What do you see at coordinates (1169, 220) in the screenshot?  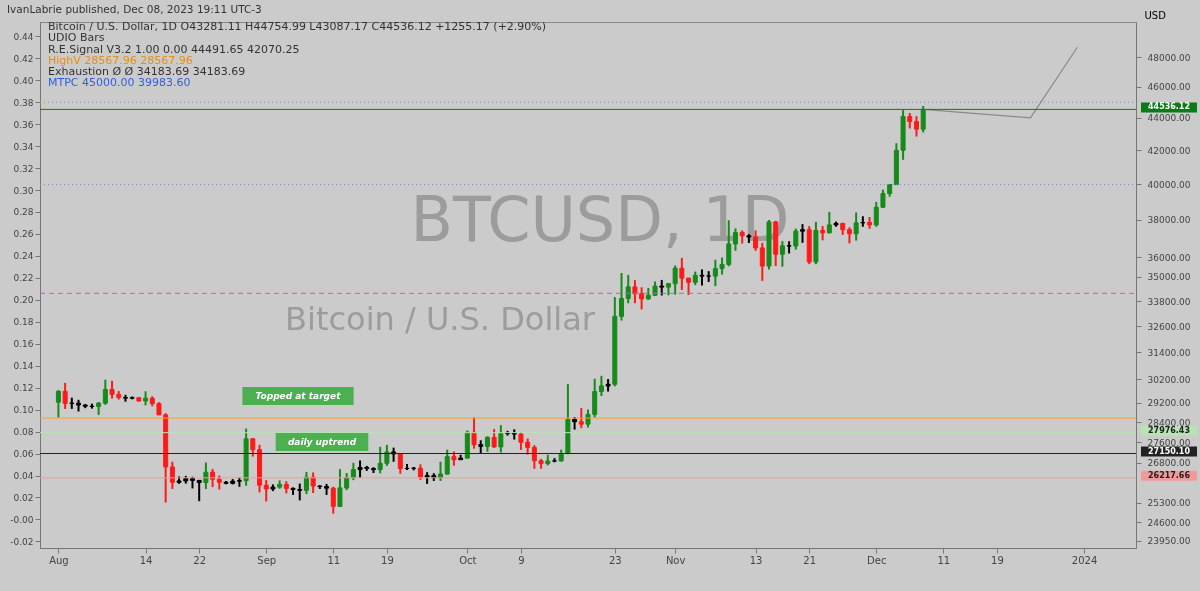 I see `y-tick-label: 38000.00` at bounding box center [1169, 220].